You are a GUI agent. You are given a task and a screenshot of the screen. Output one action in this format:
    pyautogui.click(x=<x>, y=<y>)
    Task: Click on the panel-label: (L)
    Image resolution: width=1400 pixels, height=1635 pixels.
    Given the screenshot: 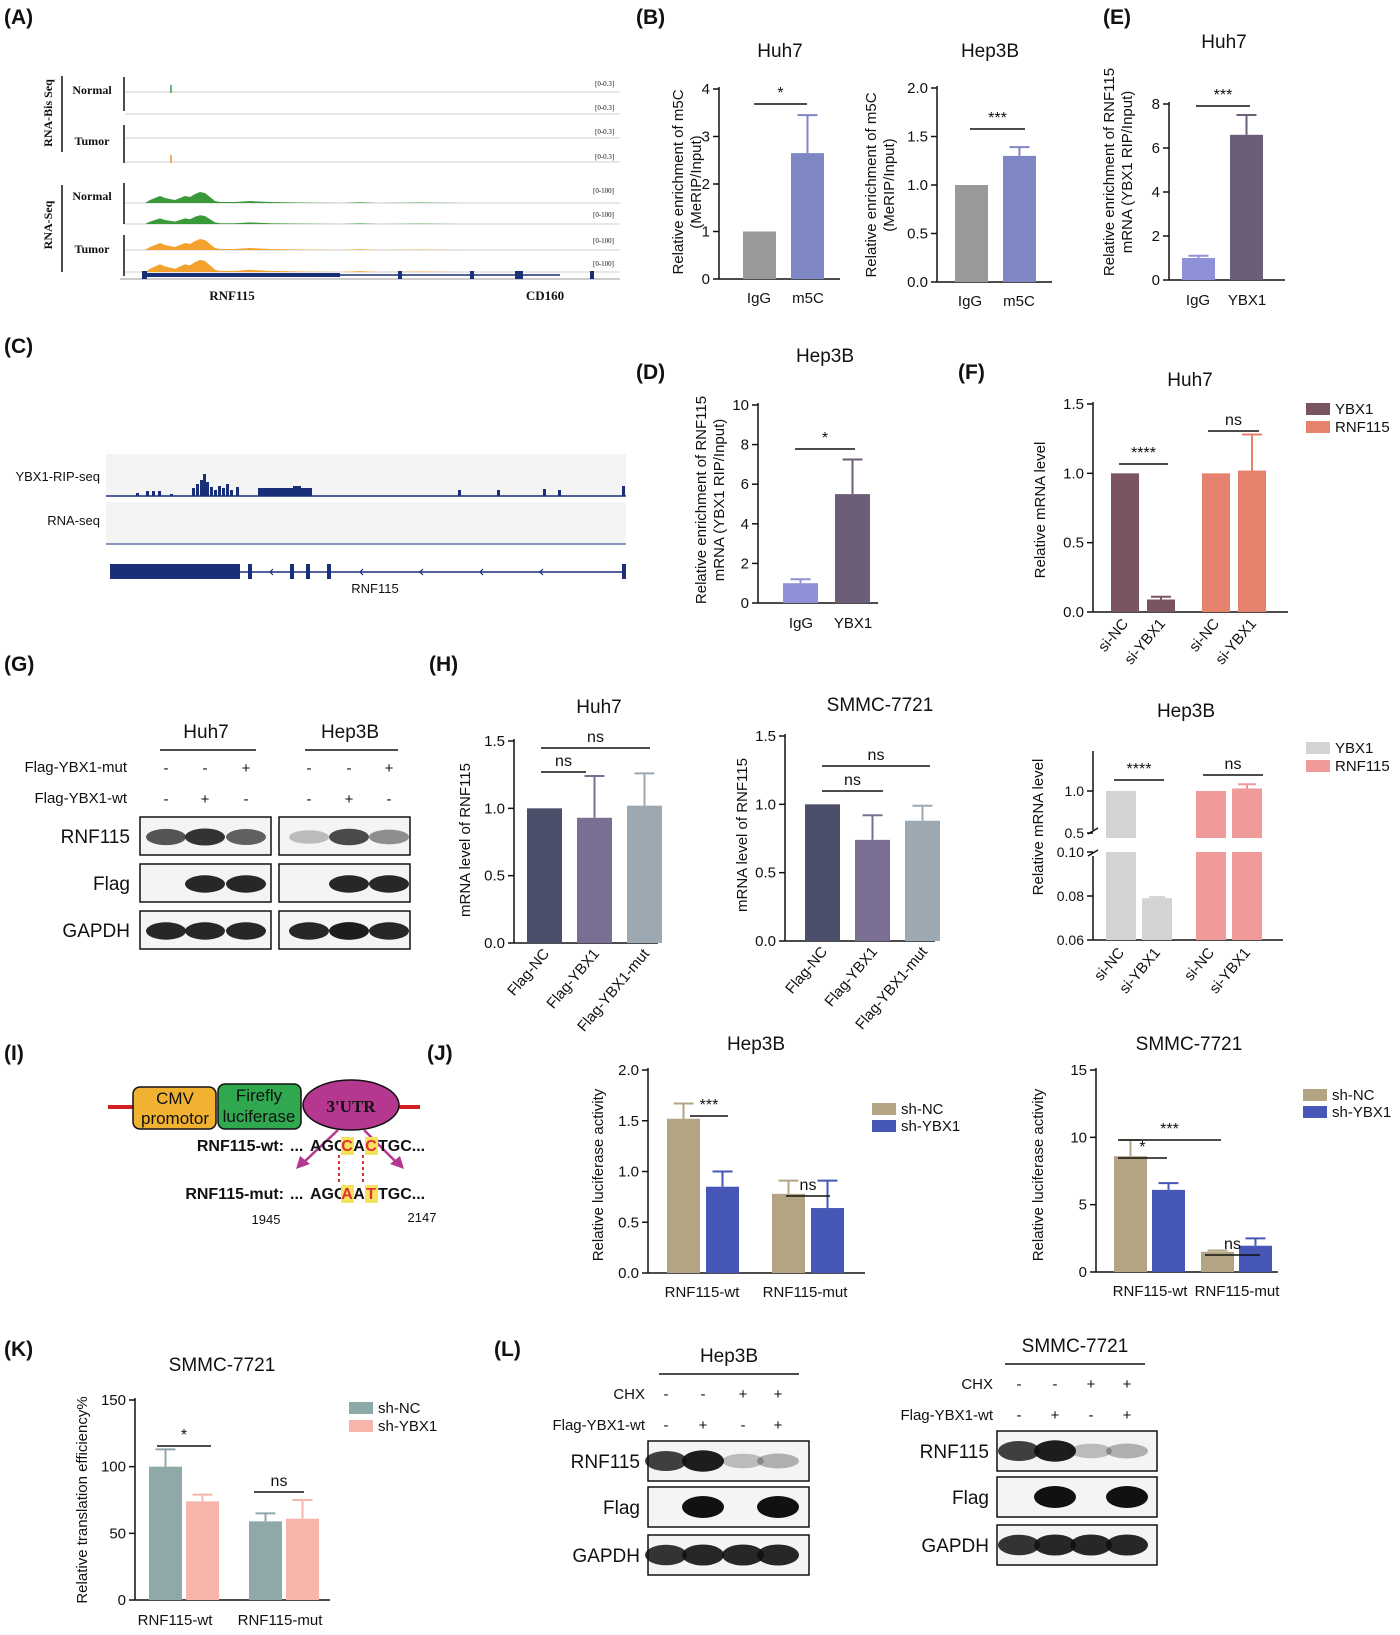 What is the action you would take?
    pyautogui.click(x=507, y=1349)
    